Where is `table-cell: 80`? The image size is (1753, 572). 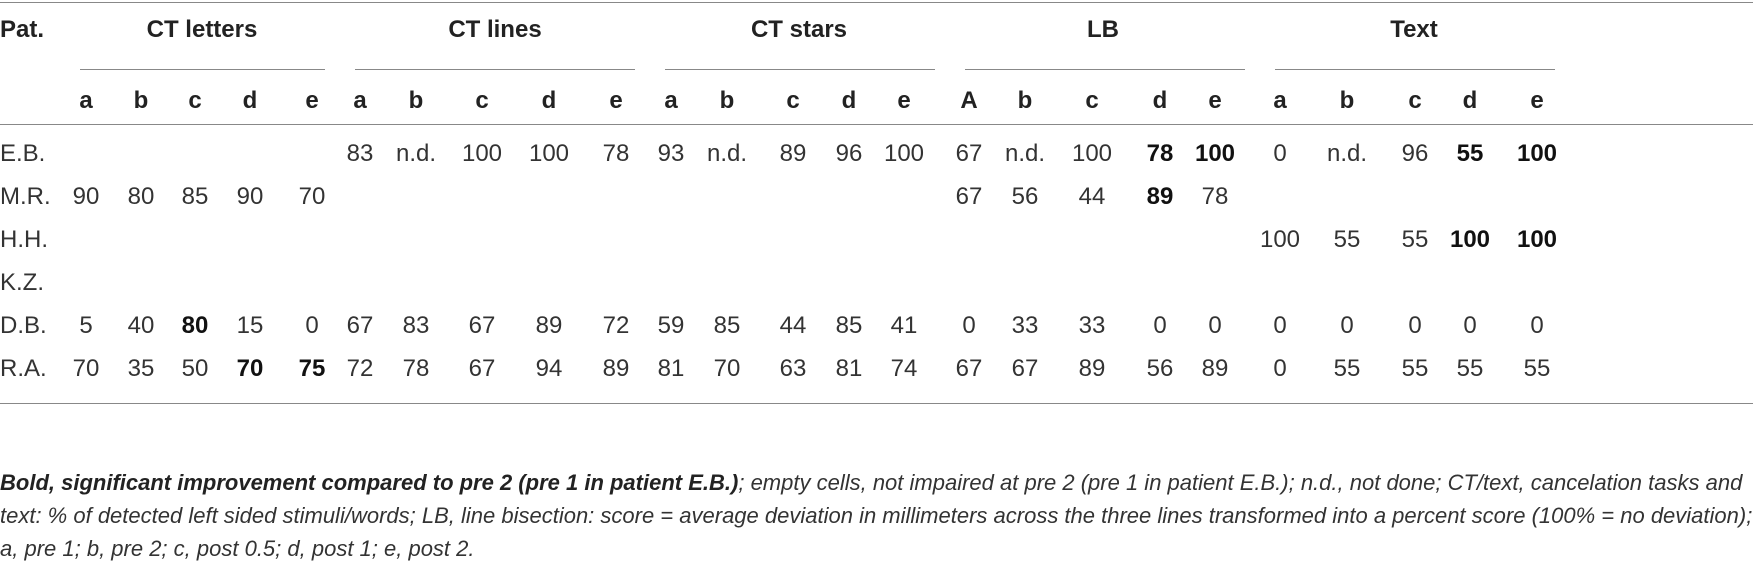 table-cell: 80 is located at coordinates (195, 325).